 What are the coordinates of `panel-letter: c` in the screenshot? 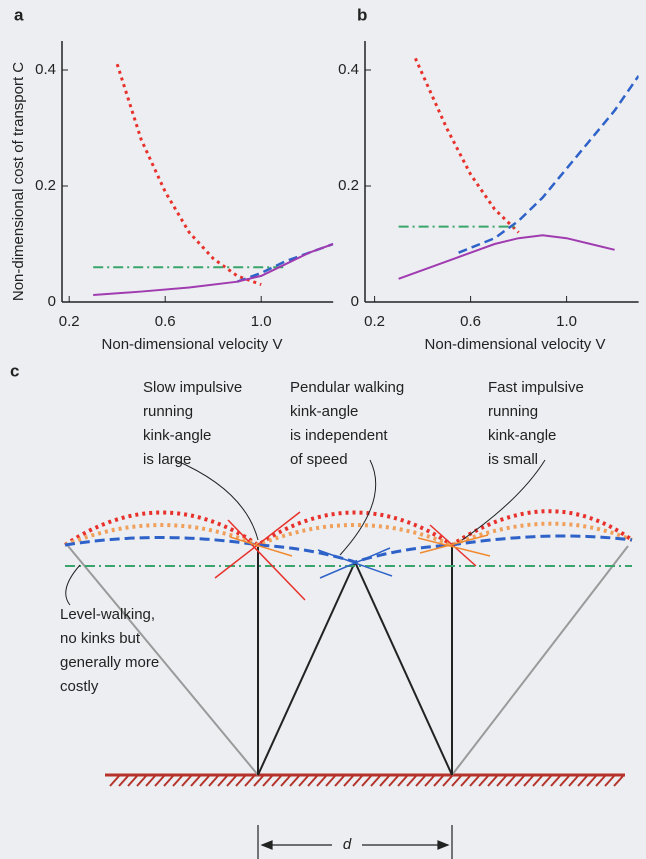 It's located at (14, 370).